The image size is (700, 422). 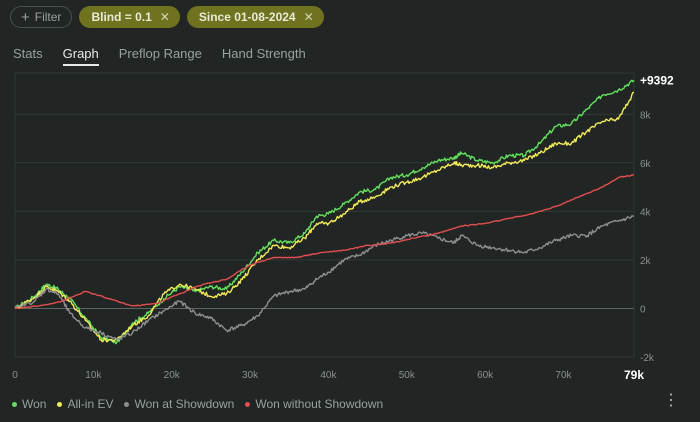 I want to click on x-end-label: 79k, so click(x=634, y=375).